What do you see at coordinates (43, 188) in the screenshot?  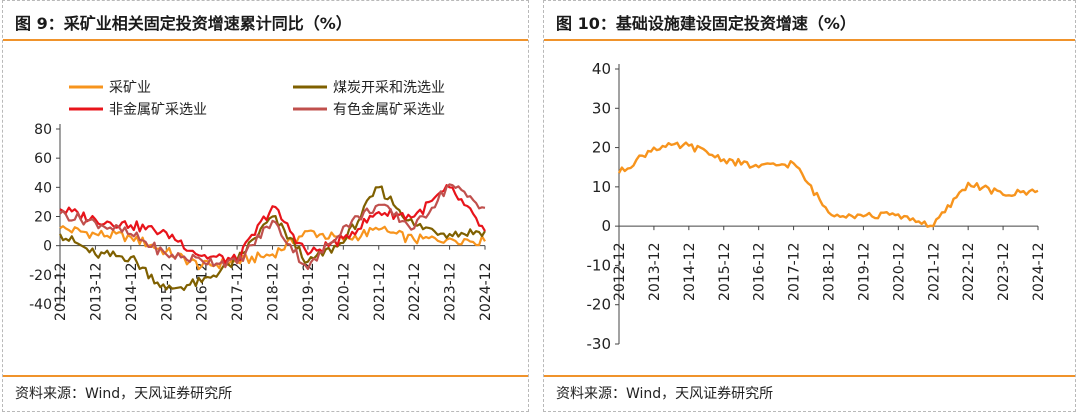 I see `y-tick-label-0-2: 40` at bounding box center [43, 188].